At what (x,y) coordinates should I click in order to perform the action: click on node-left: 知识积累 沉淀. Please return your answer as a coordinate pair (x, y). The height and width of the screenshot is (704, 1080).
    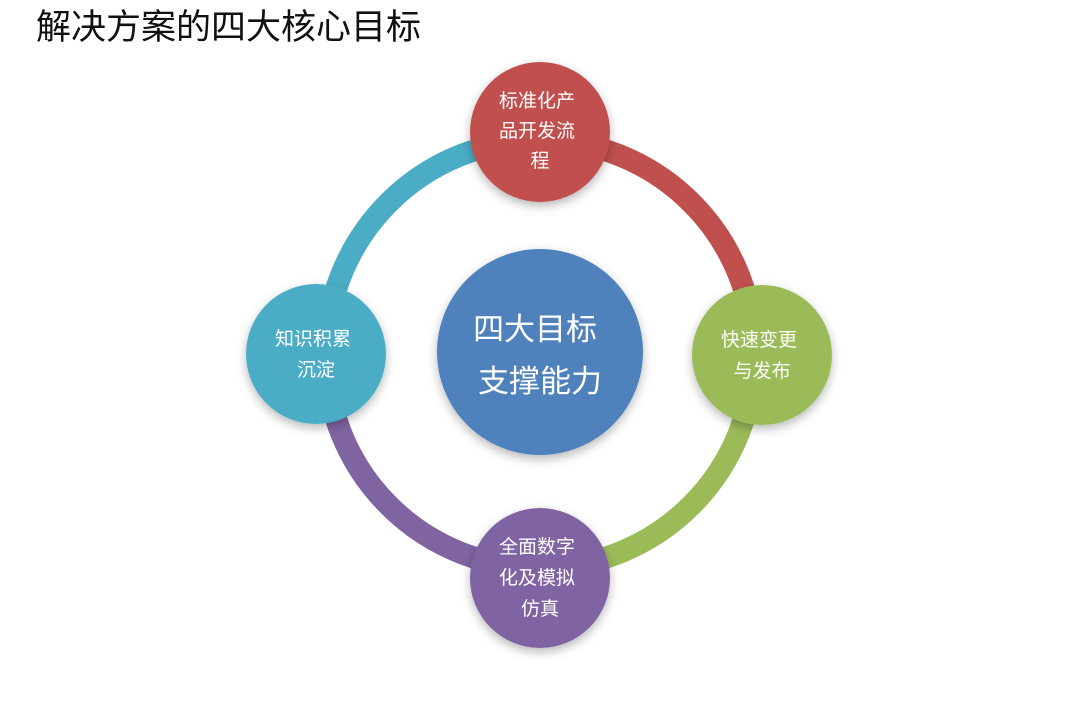
    Looking at the image, I should click on (316, 354).